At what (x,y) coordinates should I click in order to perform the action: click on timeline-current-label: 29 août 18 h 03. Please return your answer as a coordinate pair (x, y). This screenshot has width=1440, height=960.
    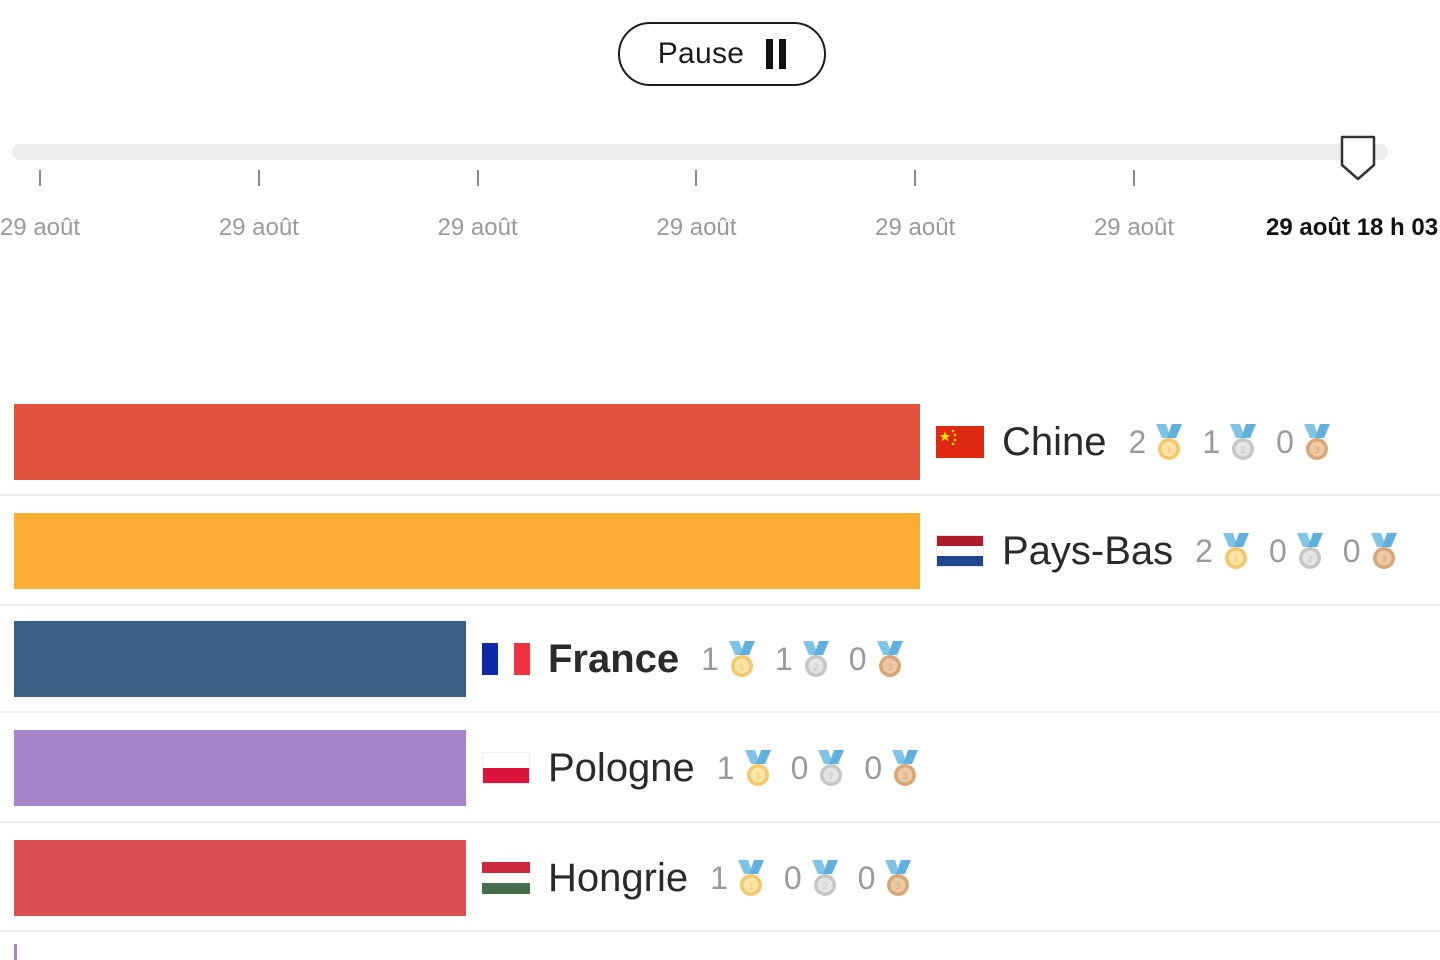
    Looking at the image, I should click on (1352, 227).